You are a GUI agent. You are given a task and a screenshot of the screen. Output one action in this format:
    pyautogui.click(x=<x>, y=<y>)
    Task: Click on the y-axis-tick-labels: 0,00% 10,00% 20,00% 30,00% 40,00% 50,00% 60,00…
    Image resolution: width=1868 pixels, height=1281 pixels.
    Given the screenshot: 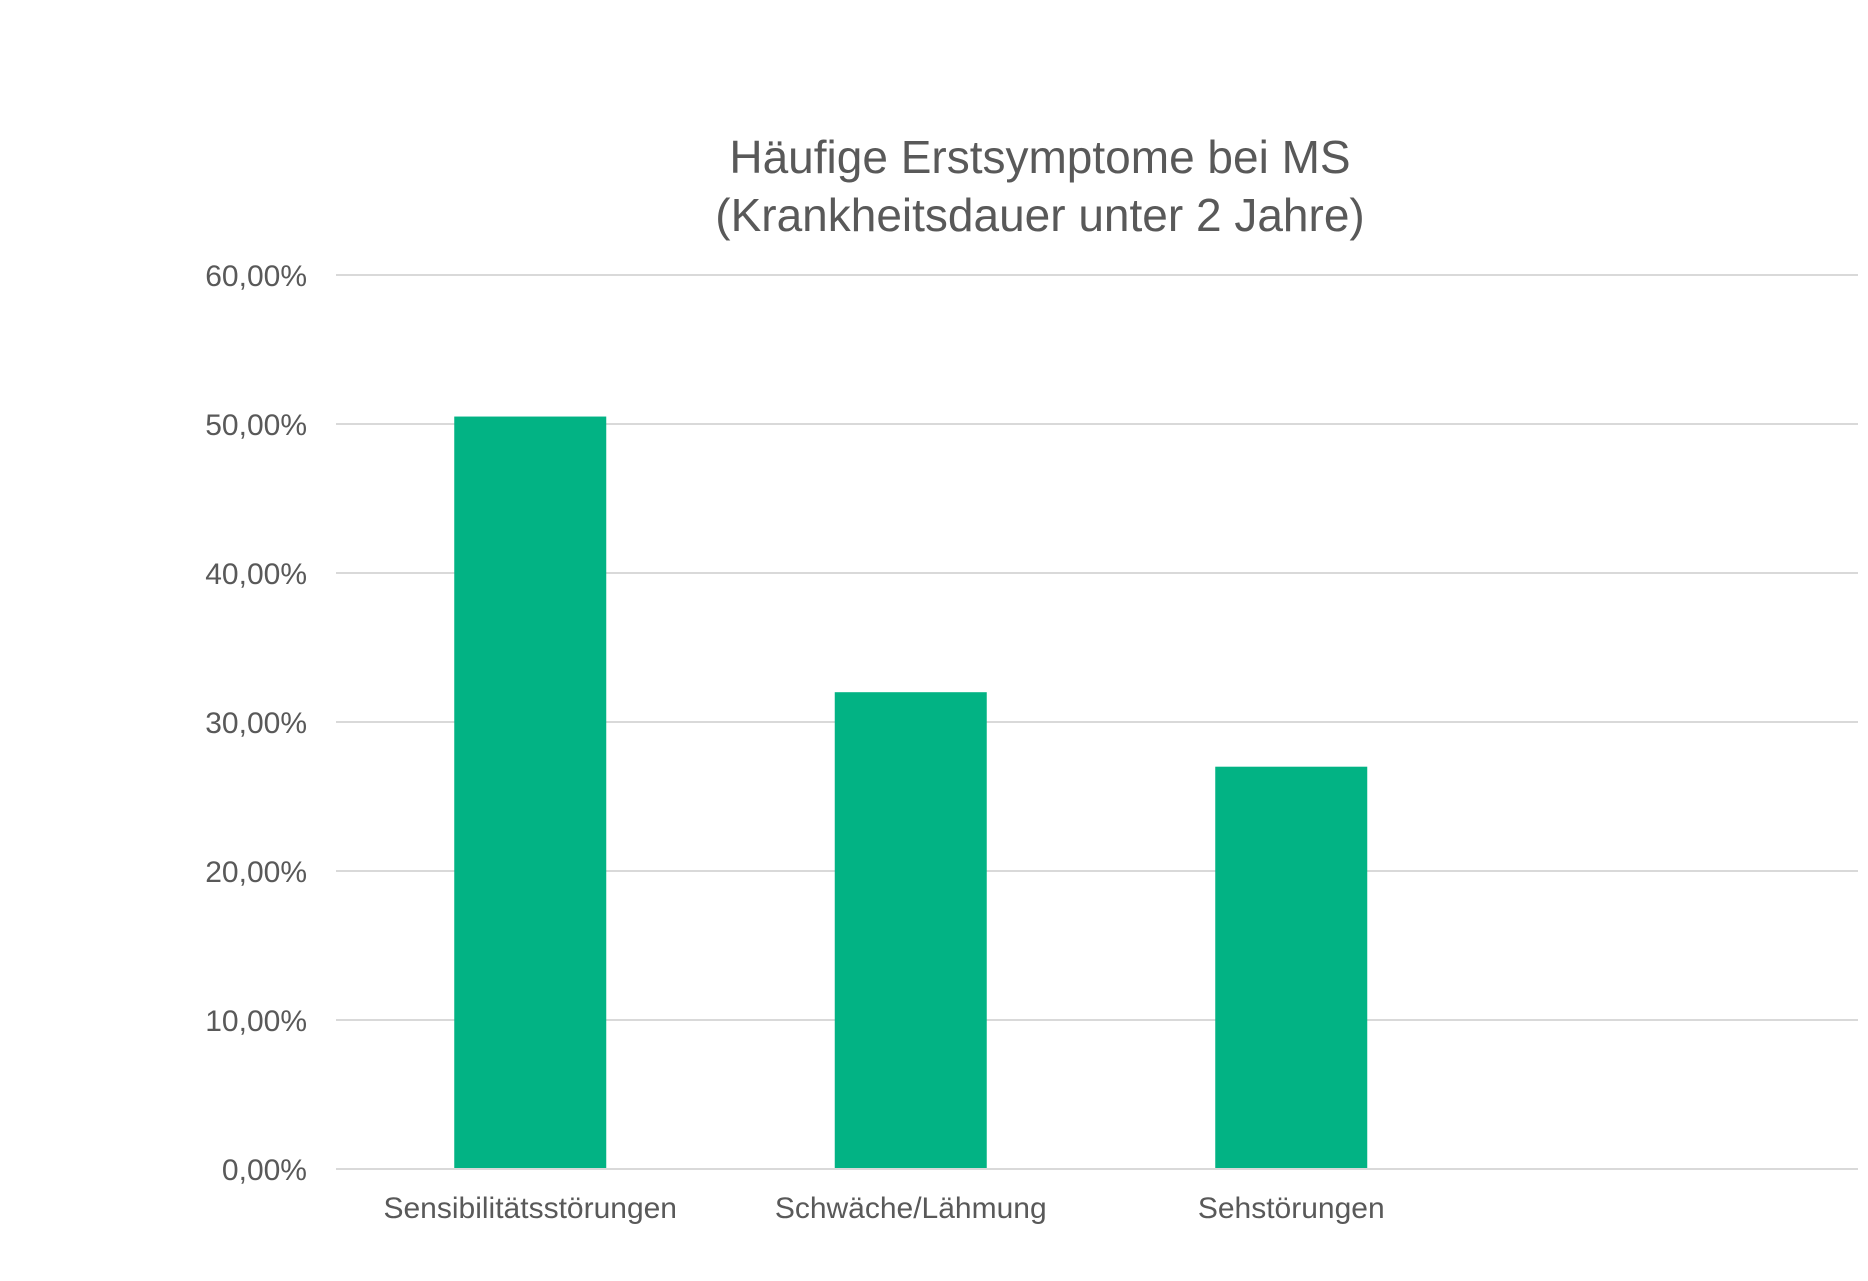 What is the action you would take?
    pyautogui.click(x=256, y=723)
    